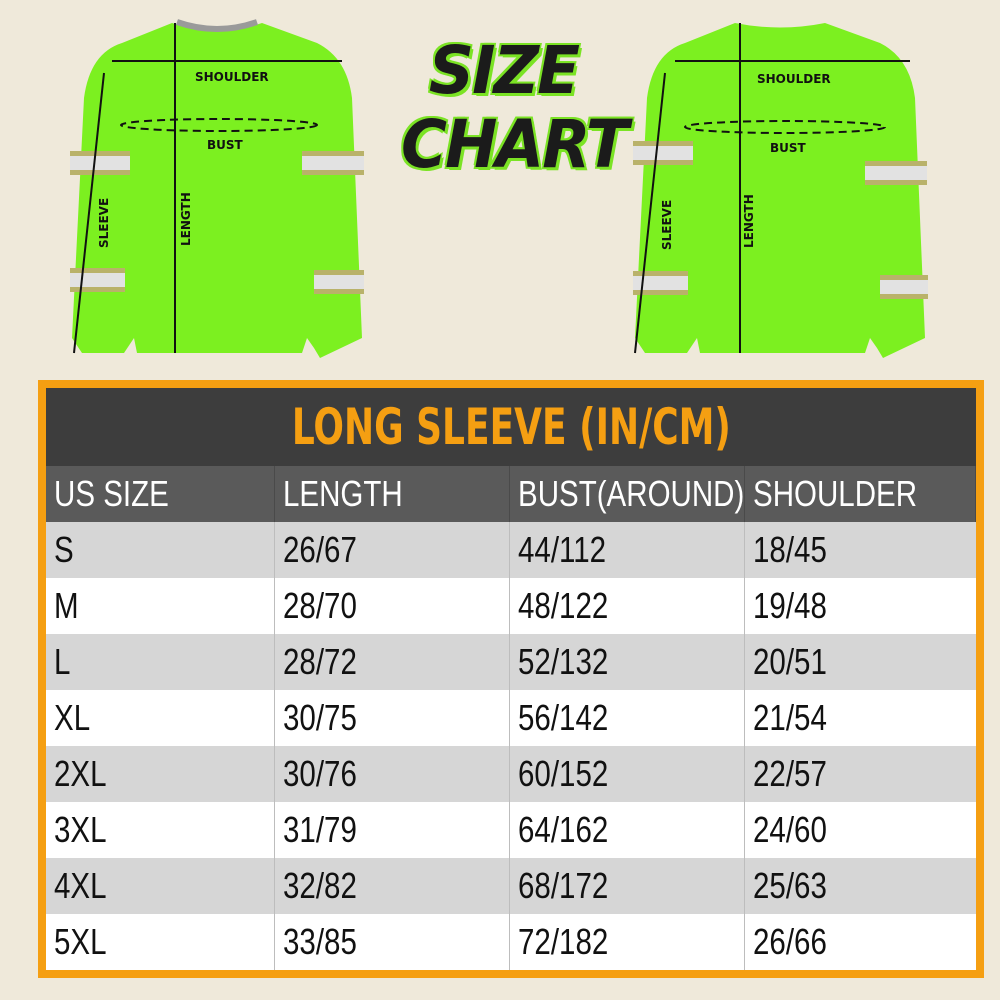 The width and height of the screenshot is (1000, 1000). What do you see at coordinates (627, 830) in the screenshot?
I see `table-cell: 64/162` at bounding box center [627, 830].